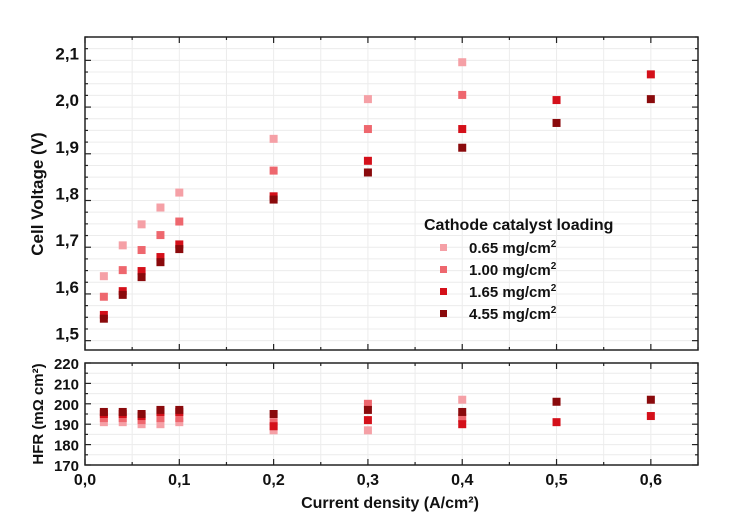 Image resolution: width=737 pixels, height=522 pixels. Describe the element at coordinates (556, 480) in the screenshot. I see `x-tick-label: 0,5` at that location.